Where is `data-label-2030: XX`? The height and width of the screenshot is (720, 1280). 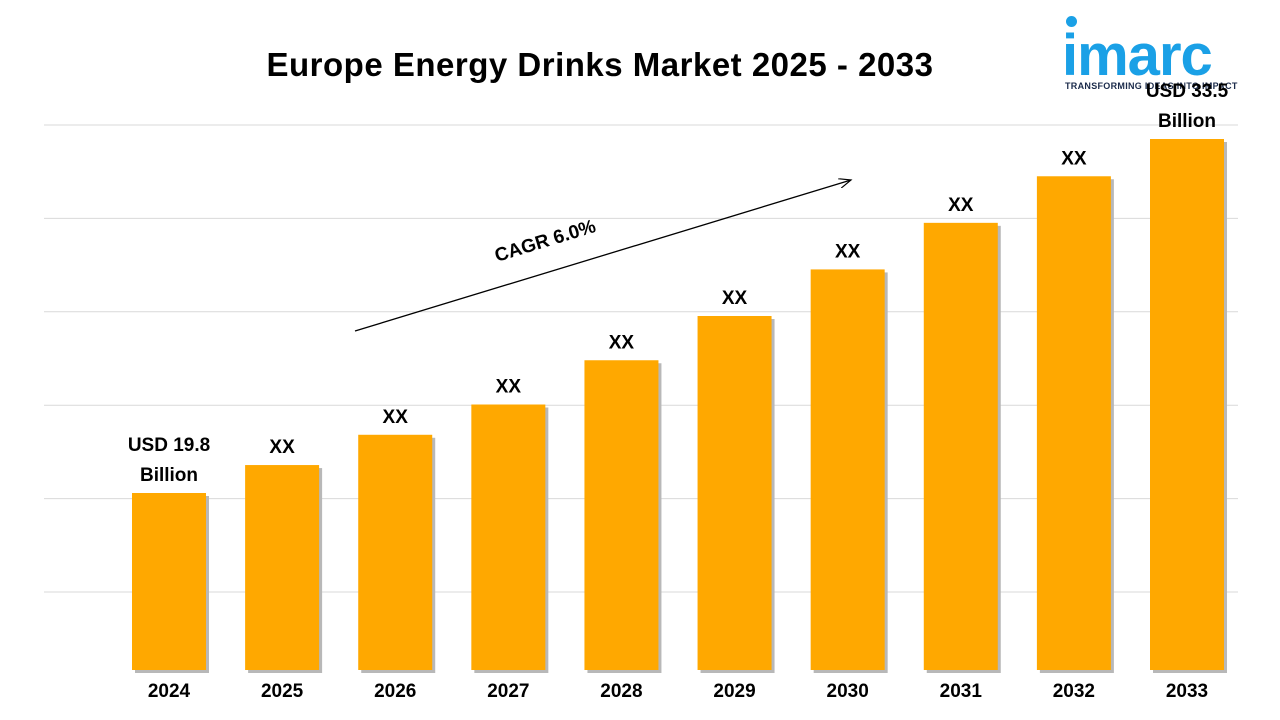 data-label-2030: XX is located at coordinates (848, 251).